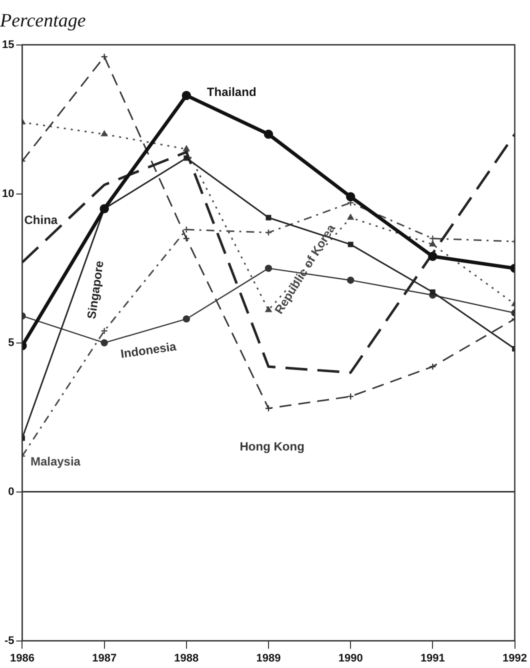 The image size is (530, 668). What do you see at coordinates (272, 446) in the screenshot?
I see `text: Hong Kong` at bounding box center [272, 446].